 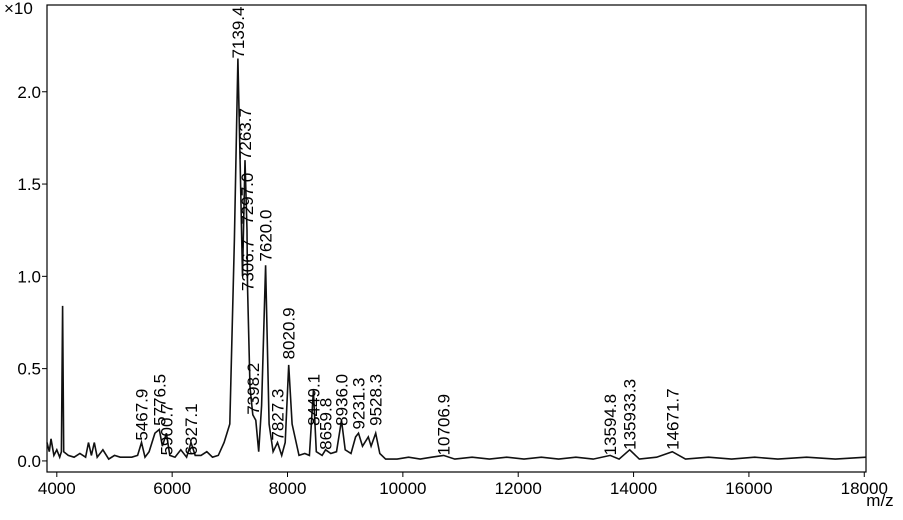 What do you see at coordinates (238, 33) in the screenshot?
I see `peak-label: 7139.4` at bounding box center [238, 33].